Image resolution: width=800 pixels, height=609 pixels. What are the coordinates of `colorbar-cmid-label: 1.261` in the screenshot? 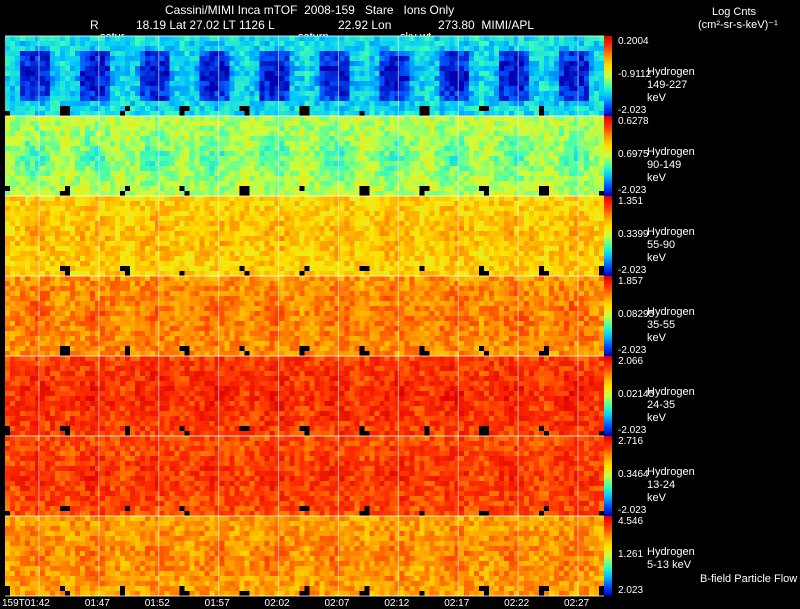 It's located at (631, 554).